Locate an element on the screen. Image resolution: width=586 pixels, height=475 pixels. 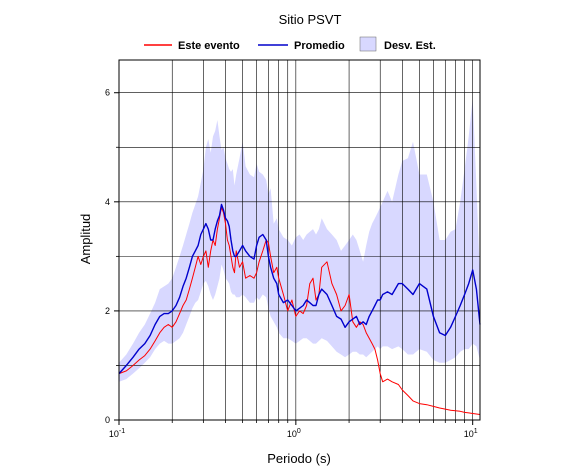
x-axis: 10⁻¹ 10⁰ 10¹ is located at coordinates (293, 429).